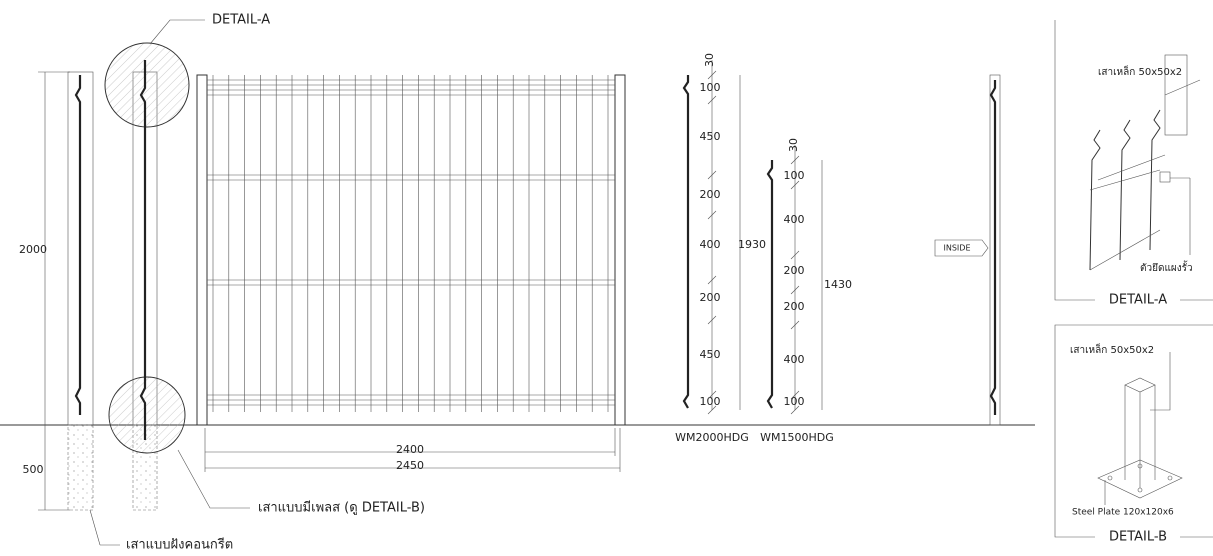 This screenshot has width=1213, height=556. What do you see at coordinates (33, 469) in the screenshot?
I see `embed-label: 500` at bounding box center [33, 469].